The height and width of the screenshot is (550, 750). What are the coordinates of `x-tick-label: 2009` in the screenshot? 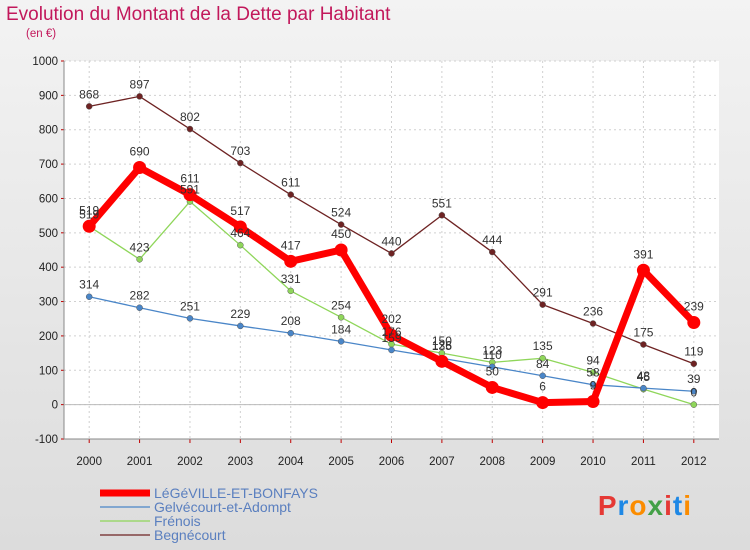 It's located at (543, 462).